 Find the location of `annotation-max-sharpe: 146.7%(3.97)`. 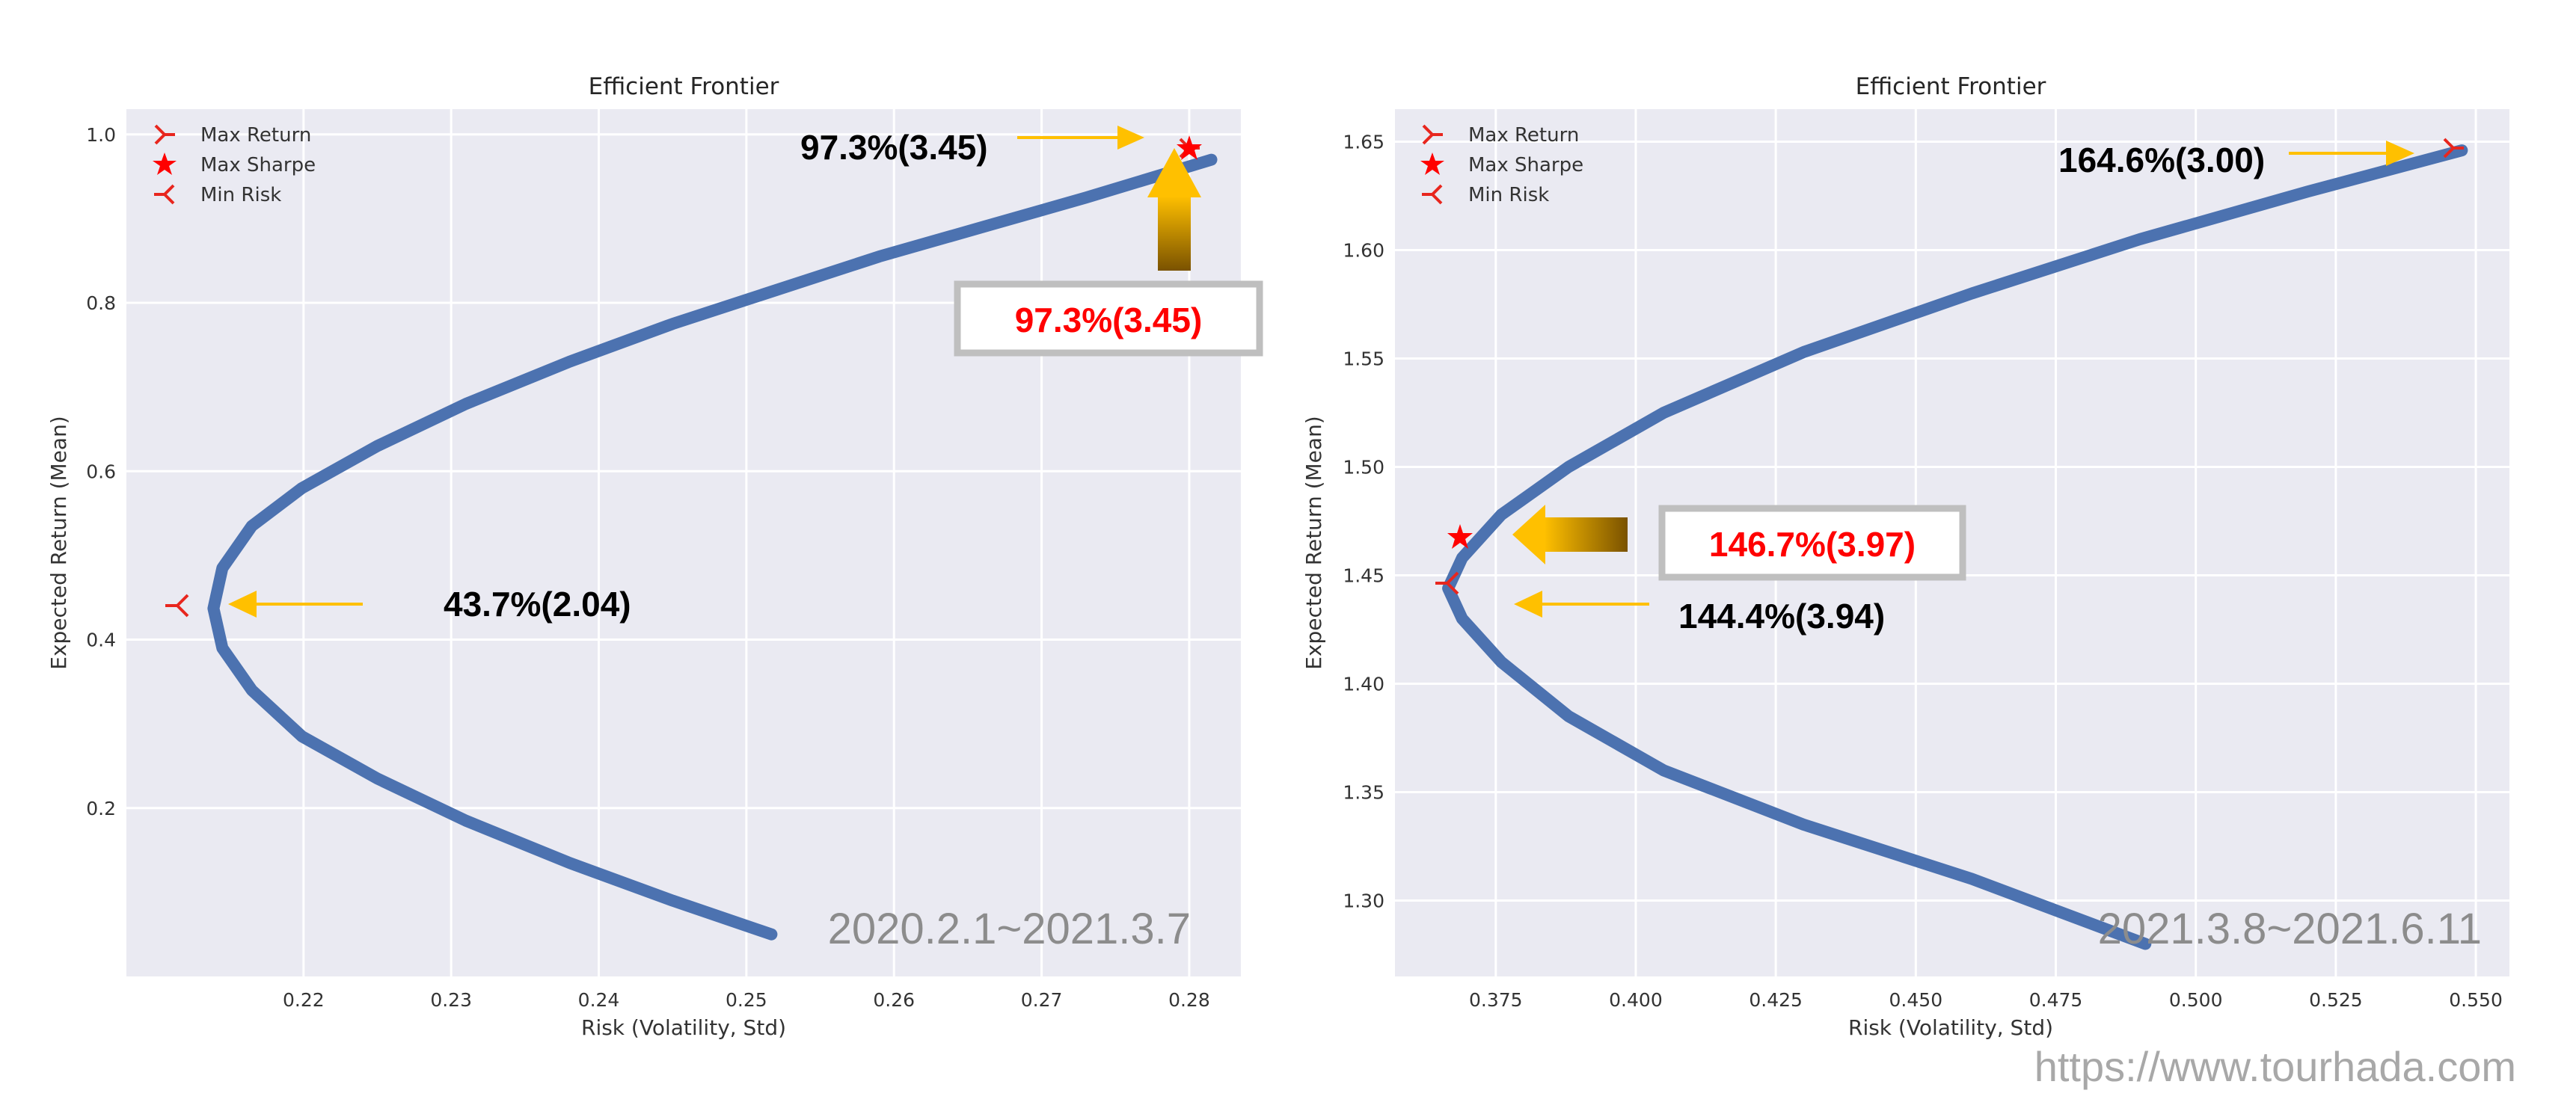

annotation-max-sharpe: 146.7%(3.97) is located at coordinates (1812, 544).